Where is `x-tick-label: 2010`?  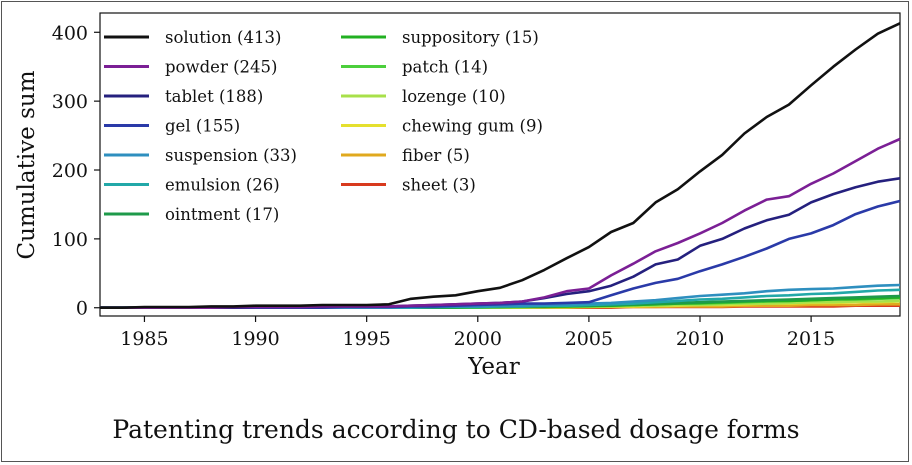
x-tick-label: 2010 is located at coordinates (700, 339).